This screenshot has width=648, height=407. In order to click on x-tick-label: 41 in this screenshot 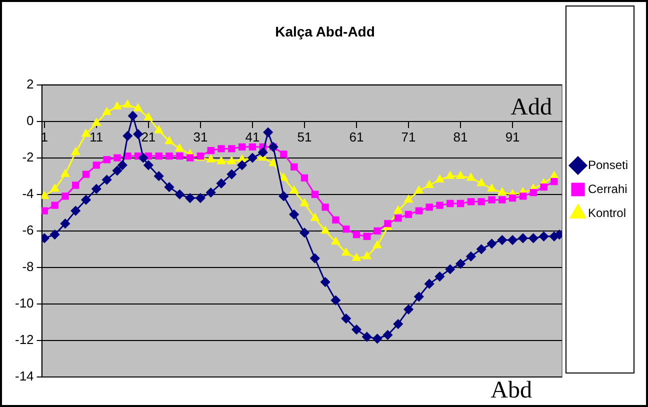, I will do `click(252, 137)`.